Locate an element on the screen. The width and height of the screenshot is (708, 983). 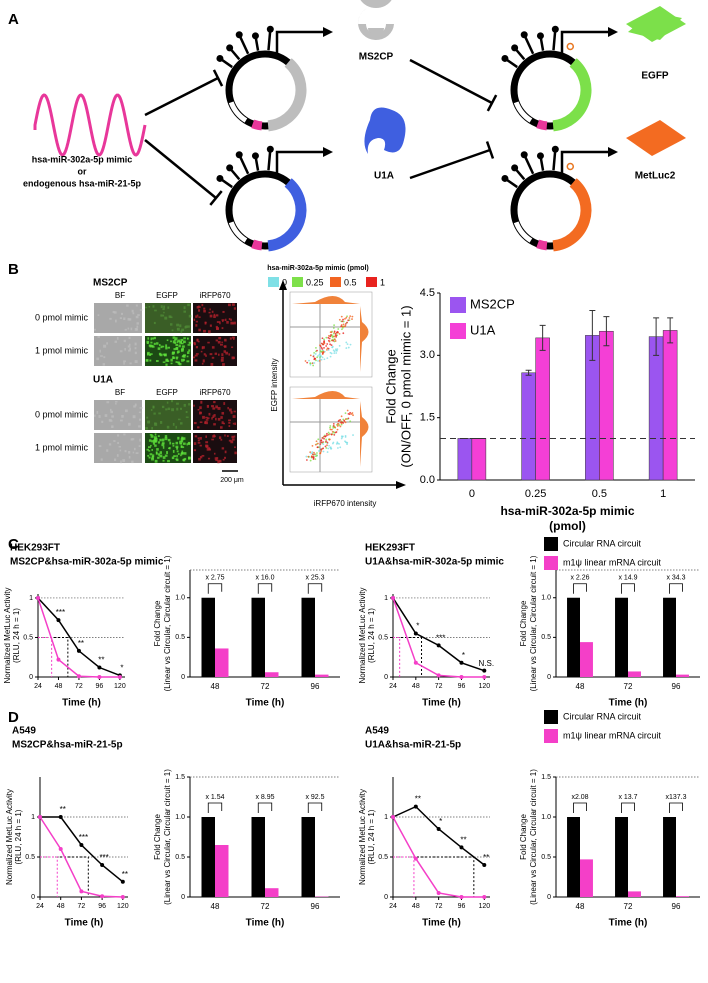
ires-region is located at coordinates (542, 245).